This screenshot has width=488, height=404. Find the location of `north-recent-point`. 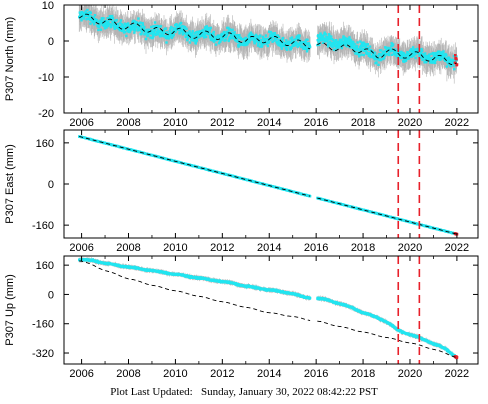

north-recent-point is located at coordinates (457, 64).